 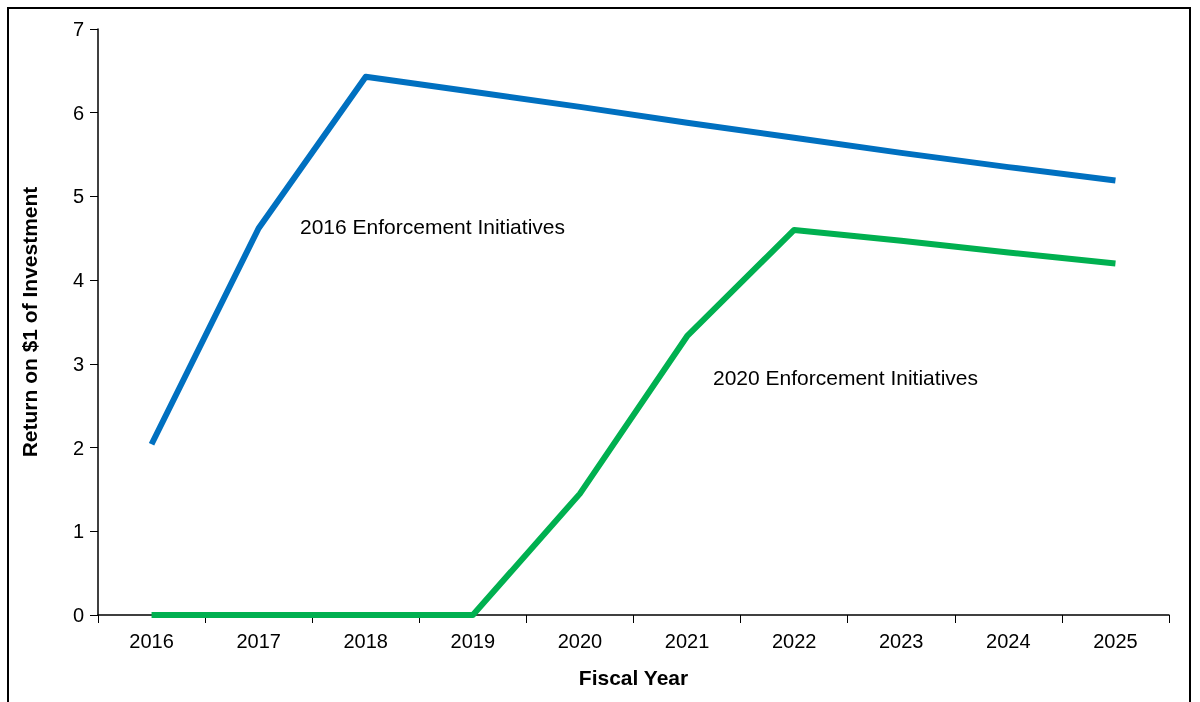 What do you see at coordinates (432, 226) in the screenshot?
I see `annotation: 2016 Enforcement Initiatives` at bounding box center [432, 226].